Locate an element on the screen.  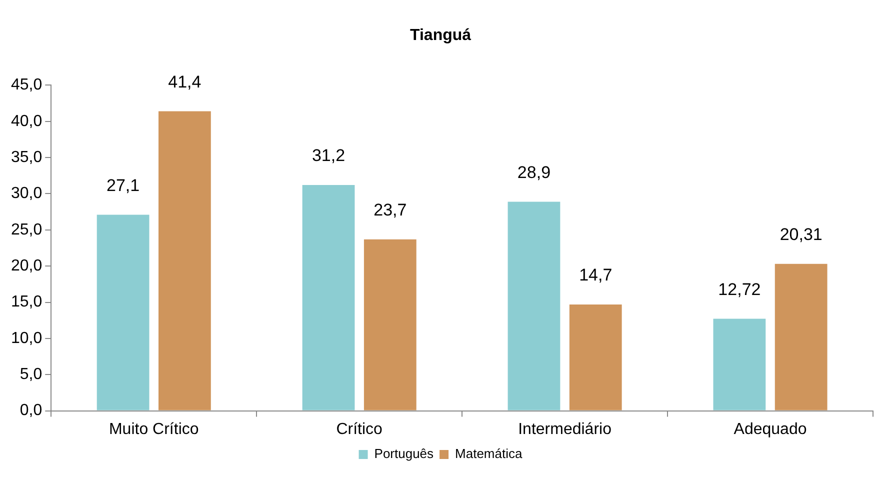
legend-label: Português is located at coordinates (404, 454).